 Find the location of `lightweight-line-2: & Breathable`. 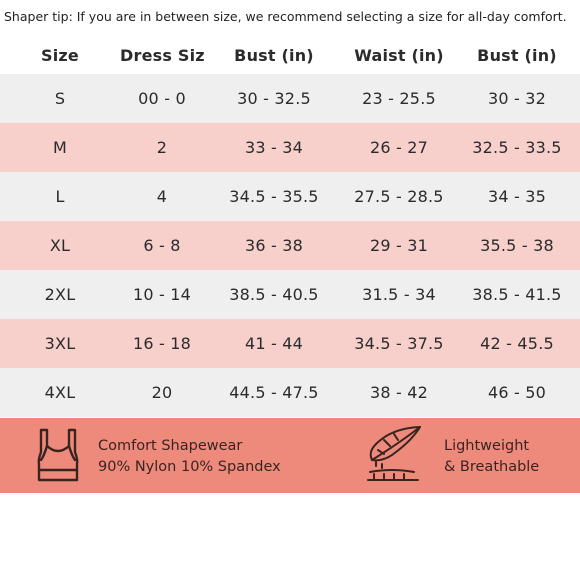

lightweight-line-2: & Breathable is located at coordinates (492, 467).